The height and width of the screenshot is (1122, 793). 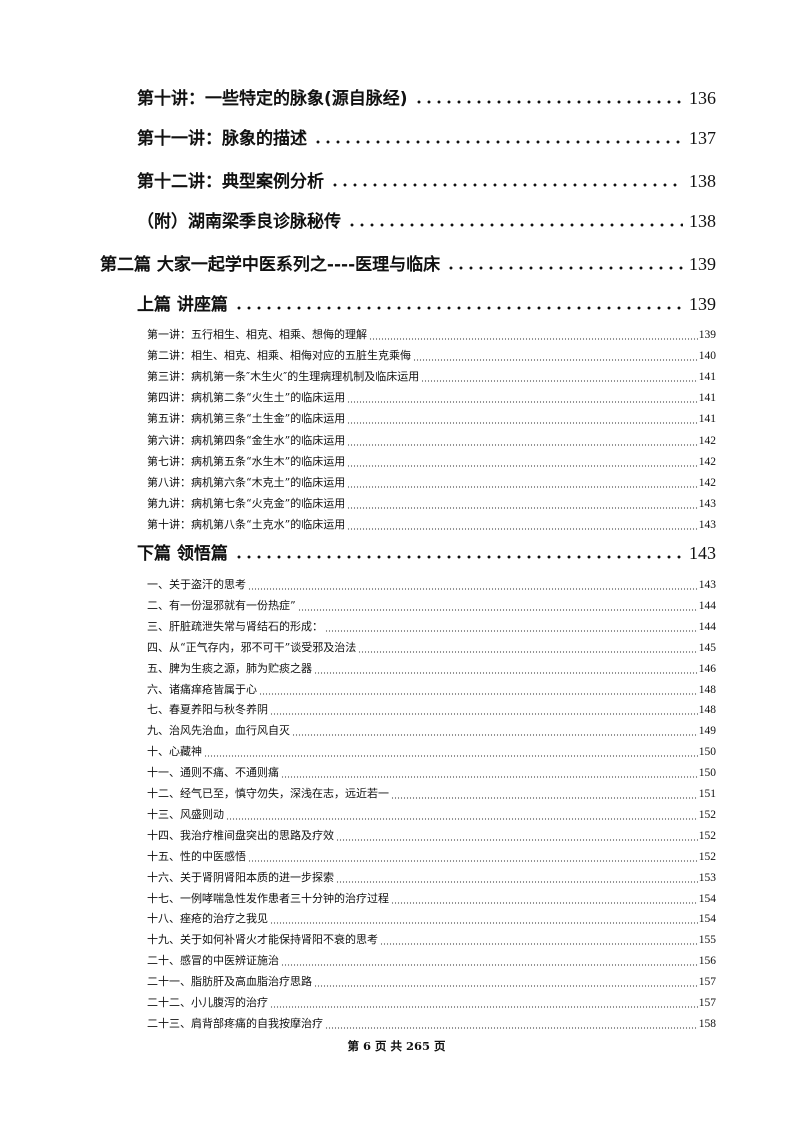 What do you see at coordinates (702, 304) in the screenshot?
I see `entry-page-number: 139` at bounding box center [702, 304].